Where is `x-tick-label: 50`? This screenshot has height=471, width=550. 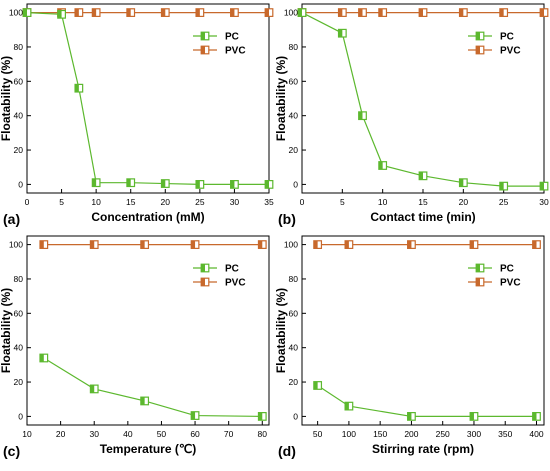
x-tick-label: 50 is located at coordinates (318, 434).